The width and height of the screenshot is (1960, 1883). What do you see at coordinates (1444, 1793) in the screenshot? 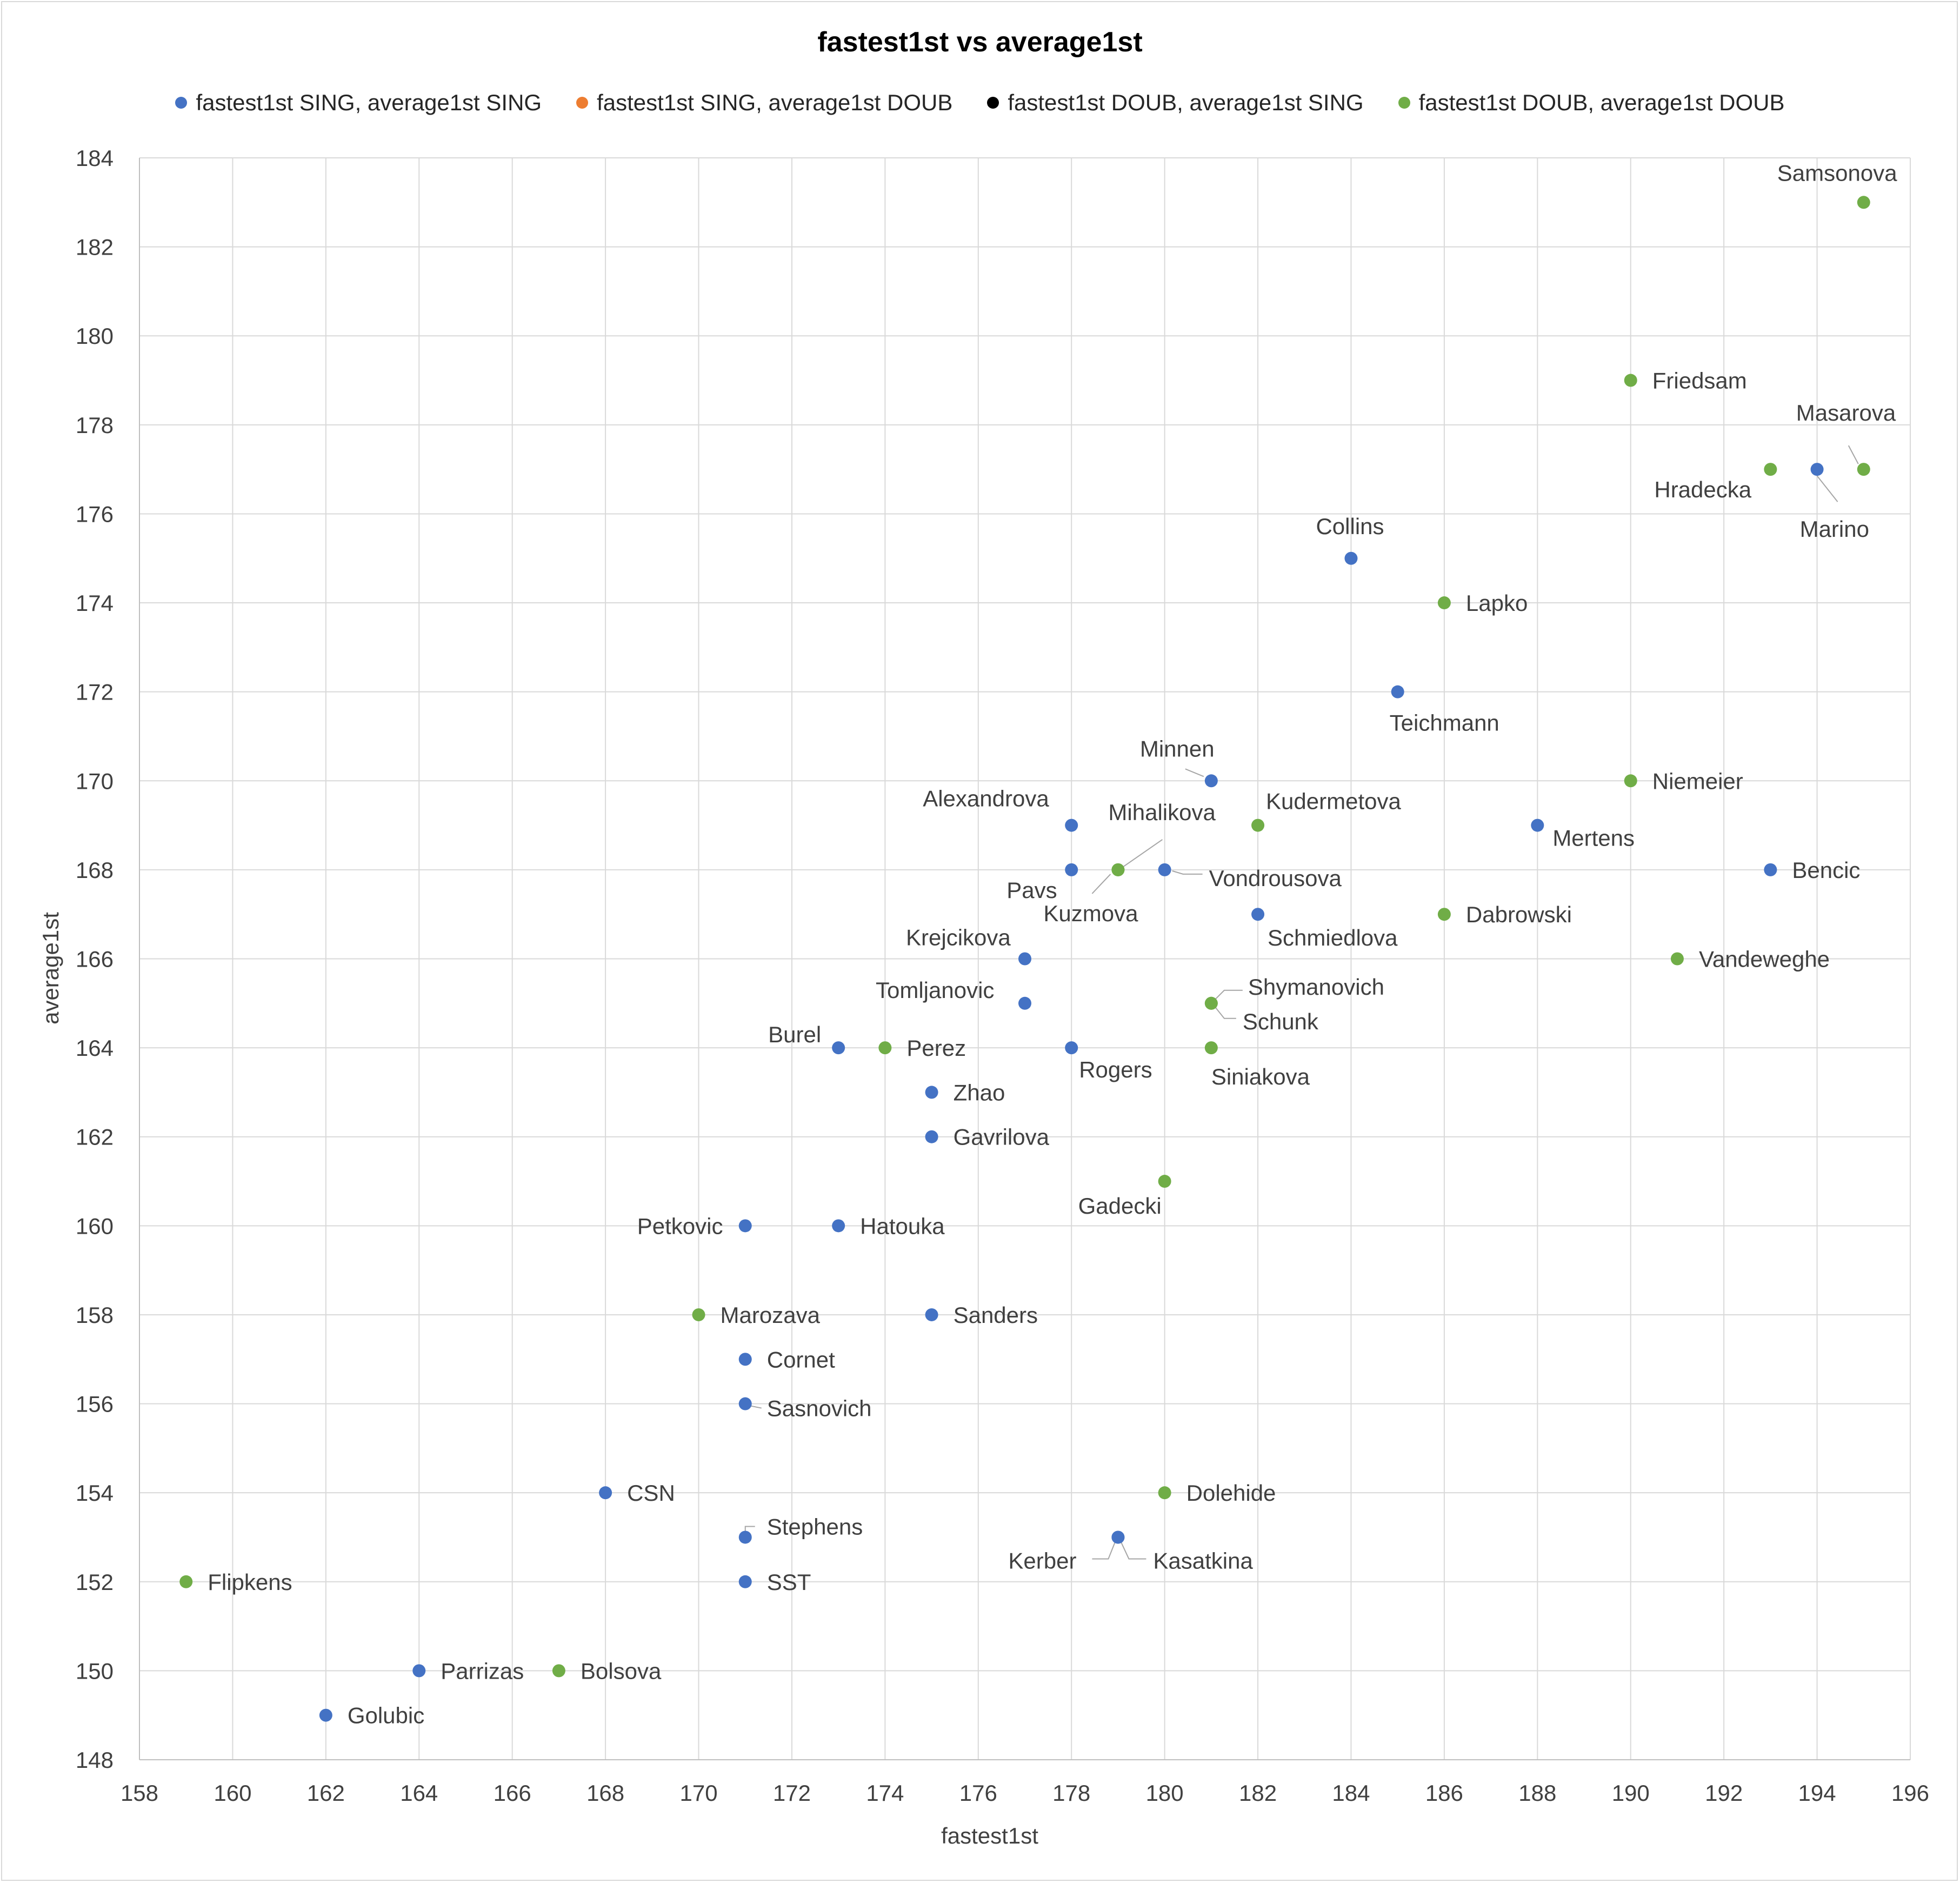
I see `x-tick-label: 186` at bounding box center [1444, 1793].